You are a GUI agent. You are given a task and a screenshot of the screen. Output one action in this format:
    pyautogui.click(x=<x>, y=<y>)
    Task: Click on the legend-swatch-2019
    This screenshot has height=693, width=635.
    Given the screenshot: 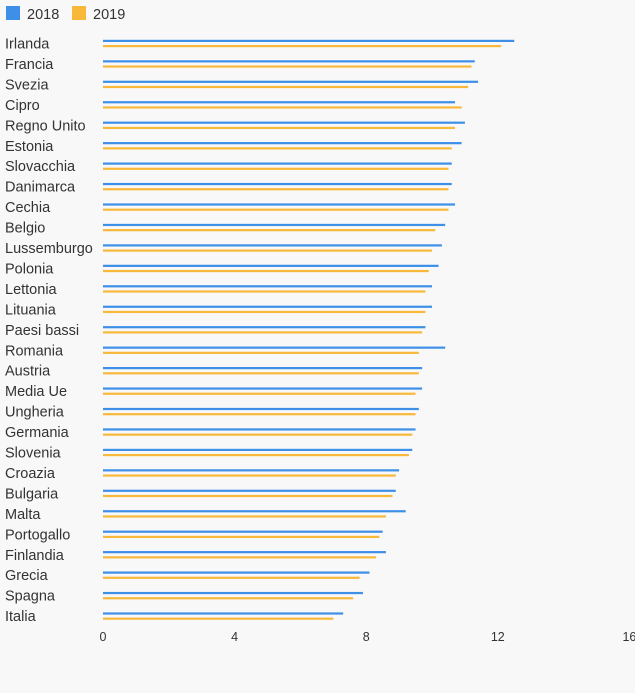 What is the action you would take?
    pyautogui.click(x=79, y=13)
    